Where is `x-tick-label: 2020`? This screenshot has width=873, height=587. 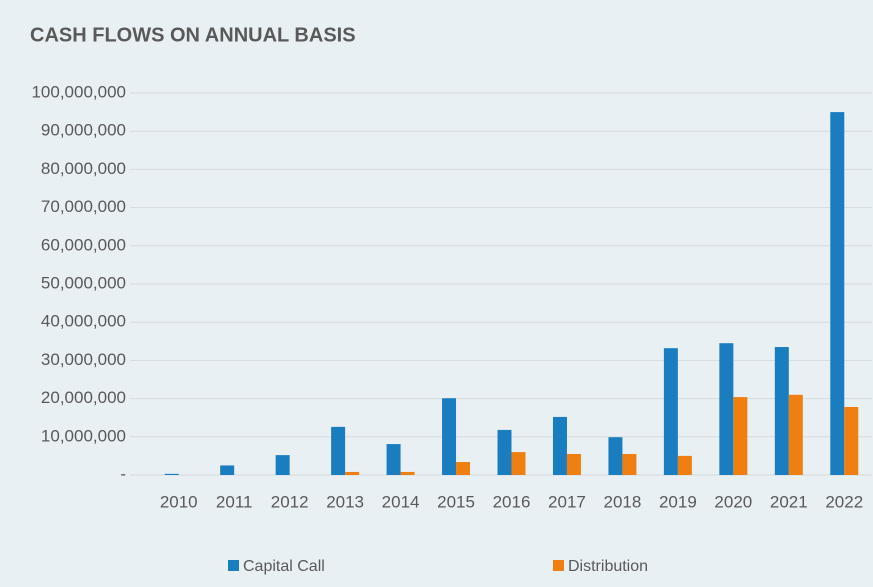
x-tick-label: 2020 is located at coordinates (733, 501).